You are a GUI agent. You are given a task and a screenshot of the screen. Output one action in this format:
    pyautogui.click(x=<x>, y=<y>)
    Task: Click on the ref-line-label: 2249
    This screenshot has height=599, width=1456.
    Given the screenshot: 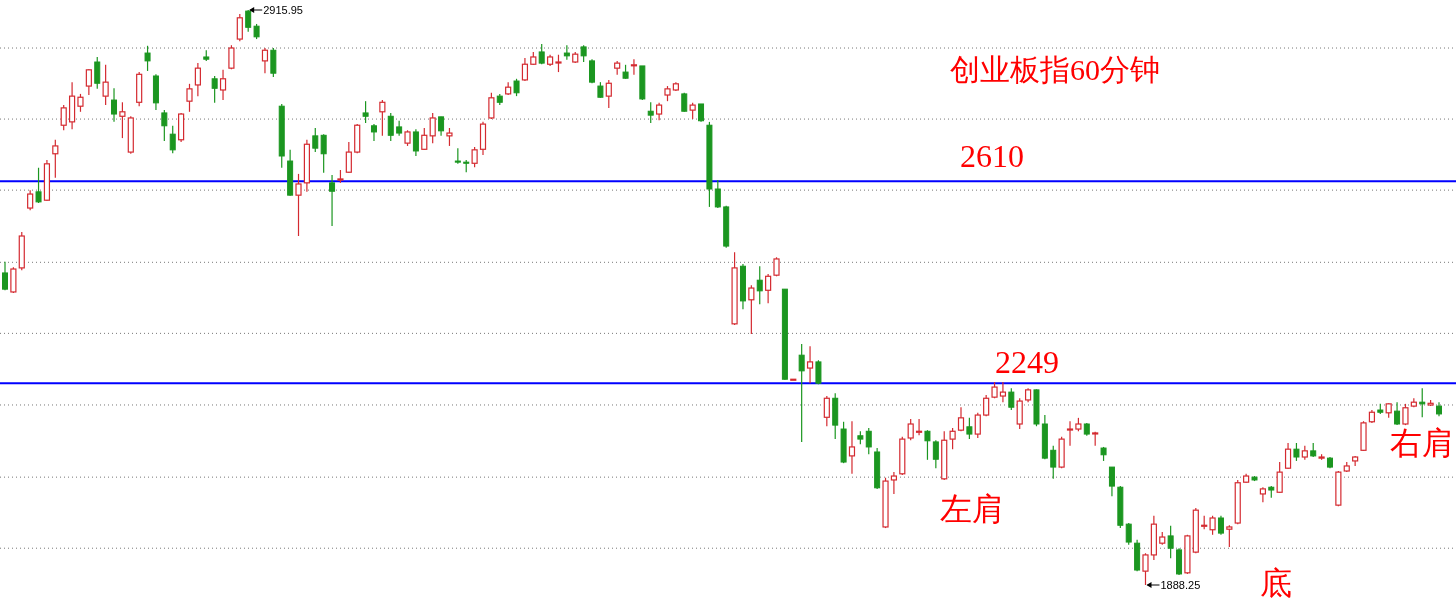 What is the action you would take?
    pyautogui.click(x=1027, y=362)
    